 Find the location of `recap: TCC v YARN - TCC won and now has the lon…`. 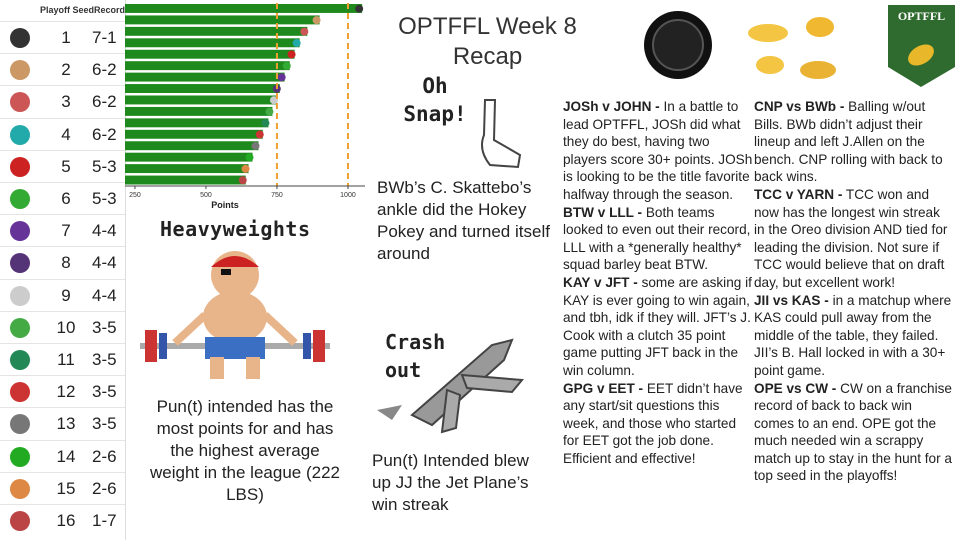

recap: TCC v YARN - TCC won and now has the lon… is located at coordinates (854, 239).